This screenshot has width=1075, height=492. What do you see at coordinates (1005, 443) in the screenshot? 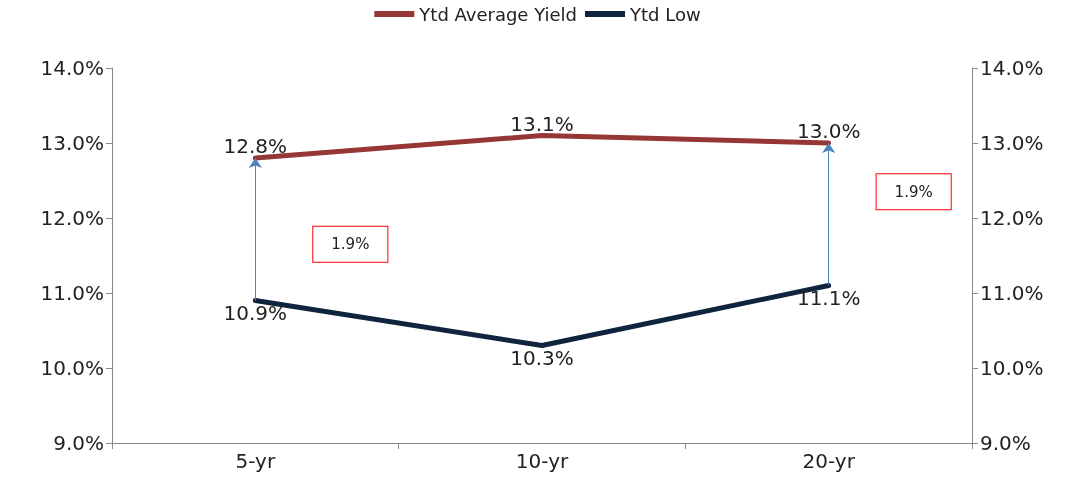
I see `y2-tick-label: 9.0%` at bounding box center [1005, 443].